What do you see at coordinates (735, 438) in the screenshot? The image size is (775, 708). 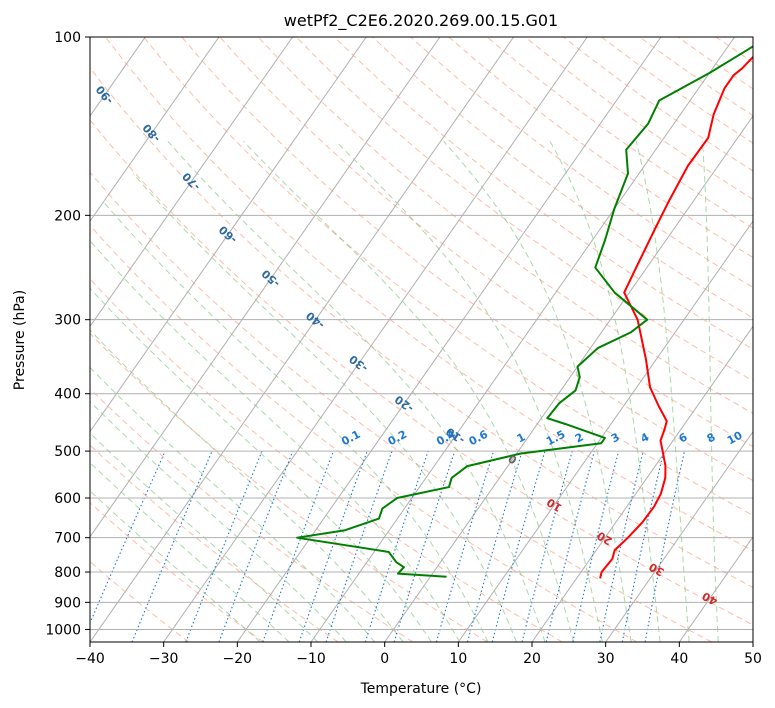 I see `mixing-ratio-label: 10` at bounding box center [735, 438].